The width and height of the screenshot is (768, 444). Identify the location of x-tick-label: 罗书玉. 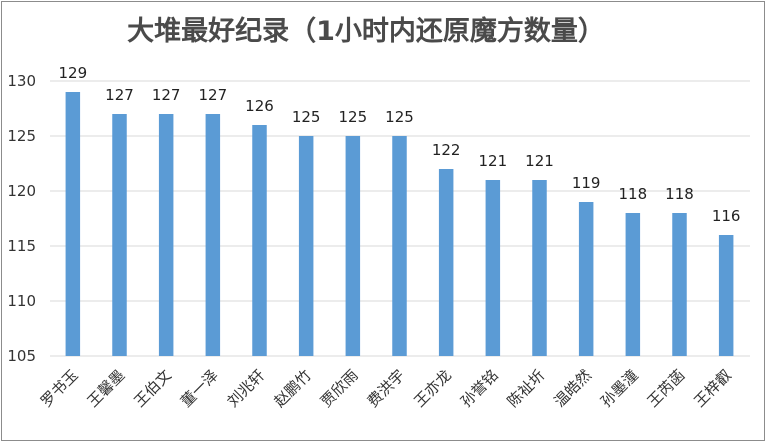
(59, 388).